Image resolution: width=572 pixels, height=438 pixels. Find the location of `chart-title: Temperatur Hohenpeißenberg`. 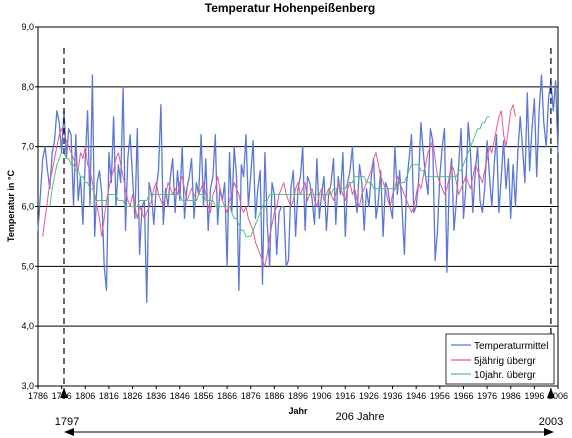

chart-title: Temperatur Hohenpeißenberg is located at coordinates (290, 8).